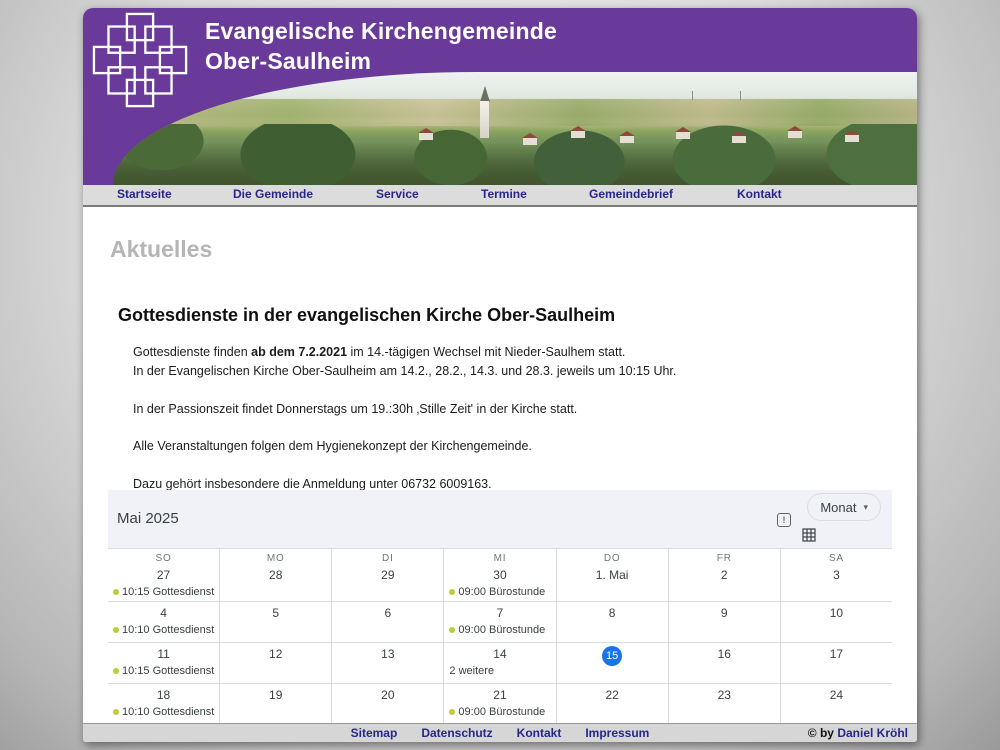 This screenshot has width=1000, height=750. What do you see at coordinates (784, 520) in the screenshot?
I see `feedback-icon: !` at bounding box center [784, 520].